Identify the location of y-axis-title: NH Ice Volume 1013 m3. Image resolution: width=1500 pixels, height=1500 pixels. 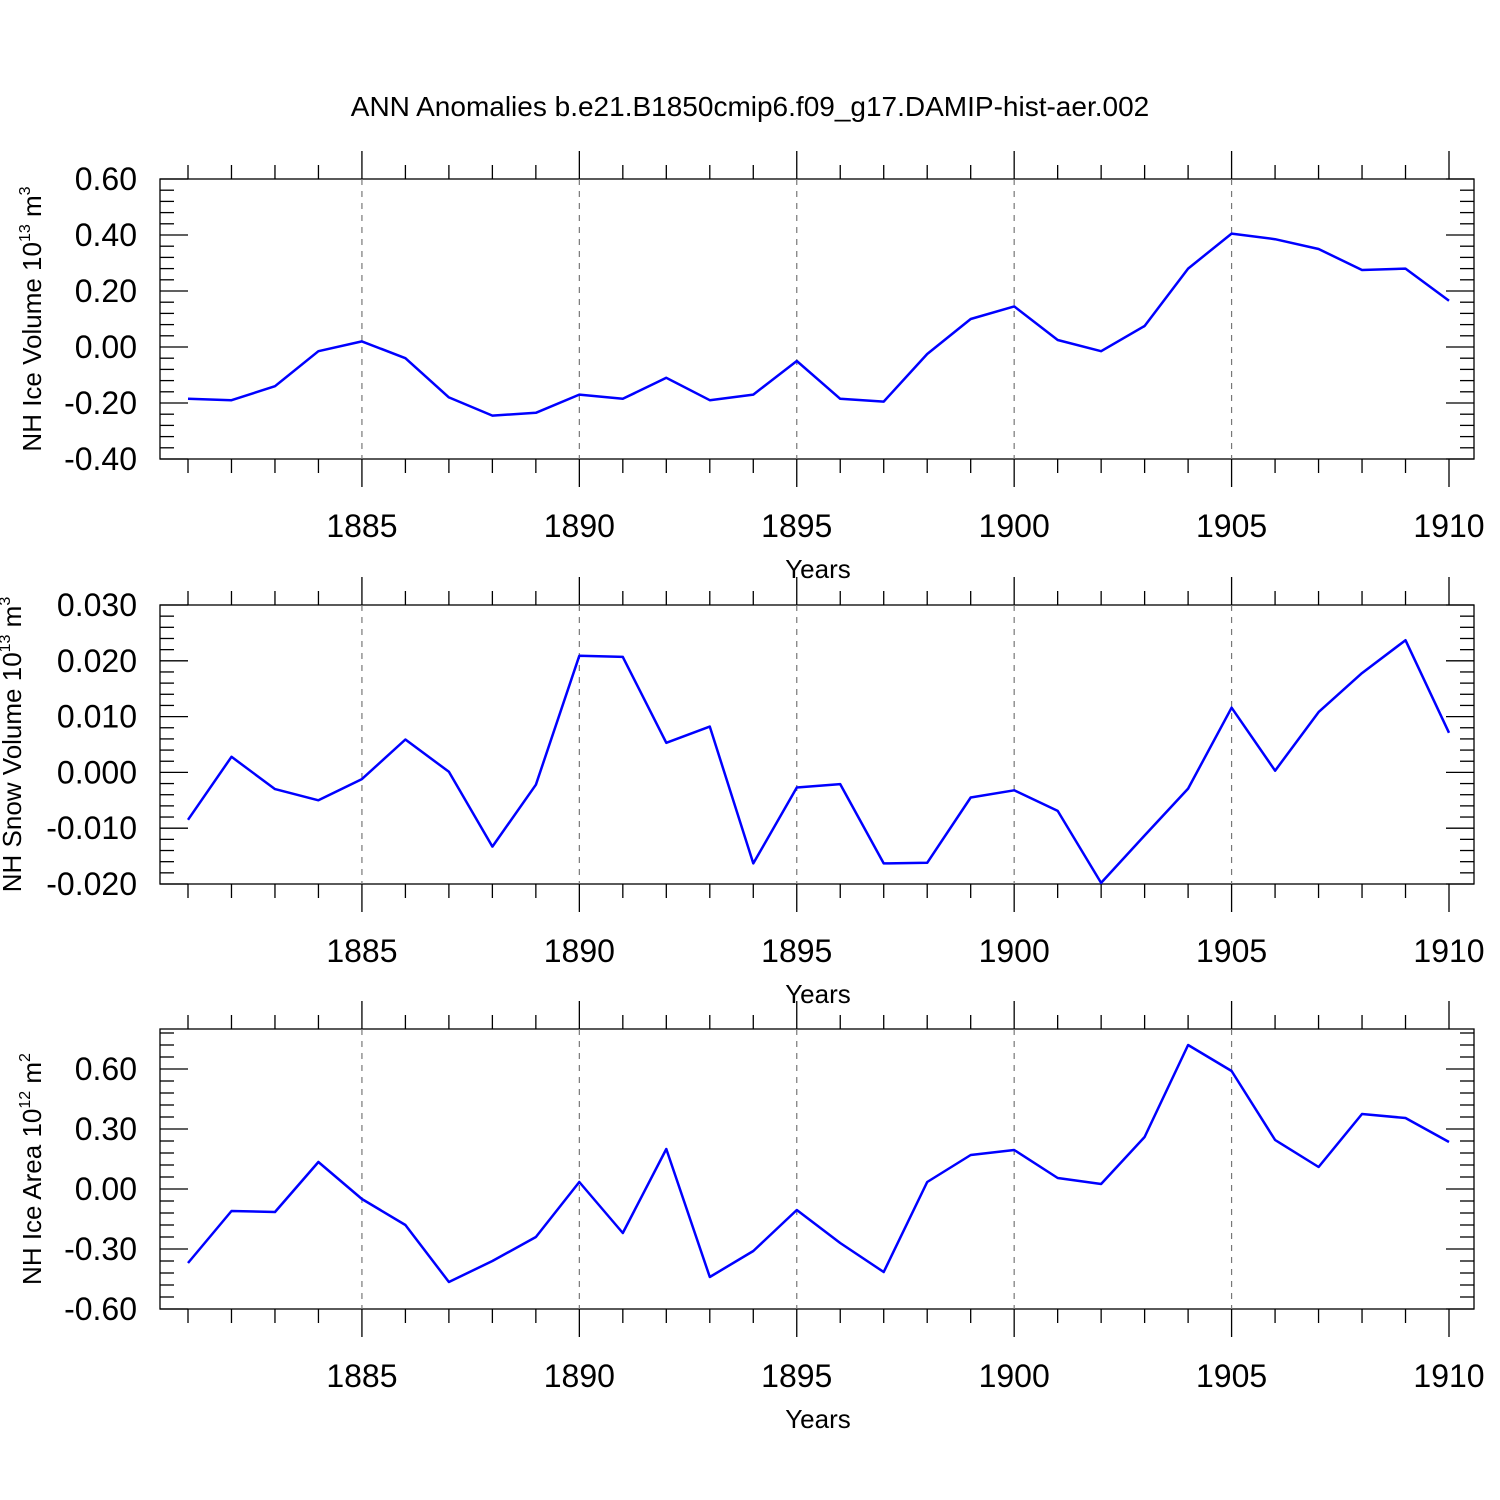
(32, 318).